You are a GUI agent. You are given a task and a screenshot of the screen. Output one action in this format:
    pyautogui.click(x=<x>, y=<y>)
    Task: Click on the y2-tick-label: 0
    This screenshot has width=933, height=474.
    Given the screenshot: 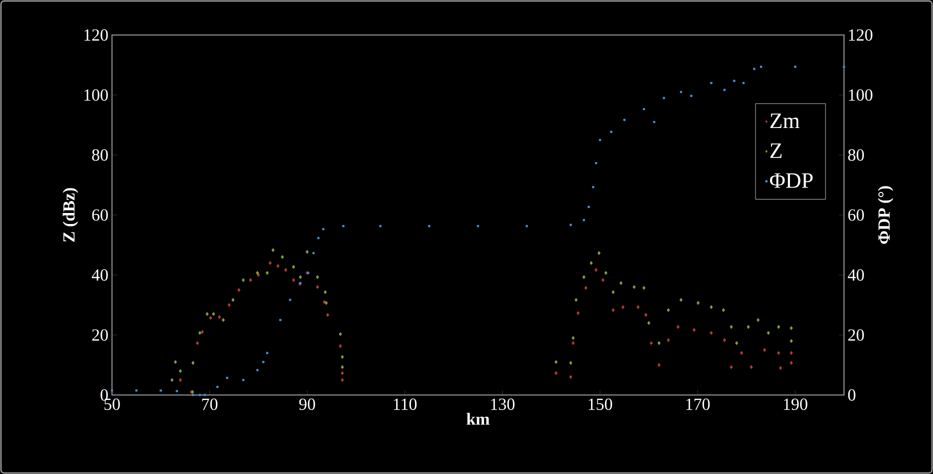 What is the action you would take?
    pyautogui.click(x=852, y=395)
    